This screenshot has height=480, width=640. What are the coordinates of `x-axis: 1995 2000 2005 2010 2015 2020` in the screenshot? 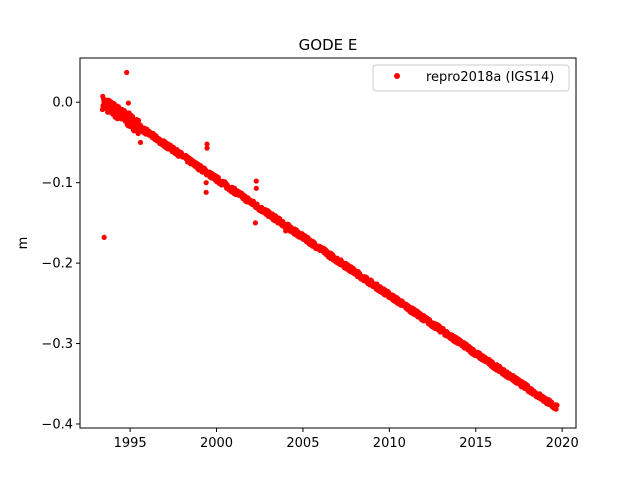 It's located at (346, 439).